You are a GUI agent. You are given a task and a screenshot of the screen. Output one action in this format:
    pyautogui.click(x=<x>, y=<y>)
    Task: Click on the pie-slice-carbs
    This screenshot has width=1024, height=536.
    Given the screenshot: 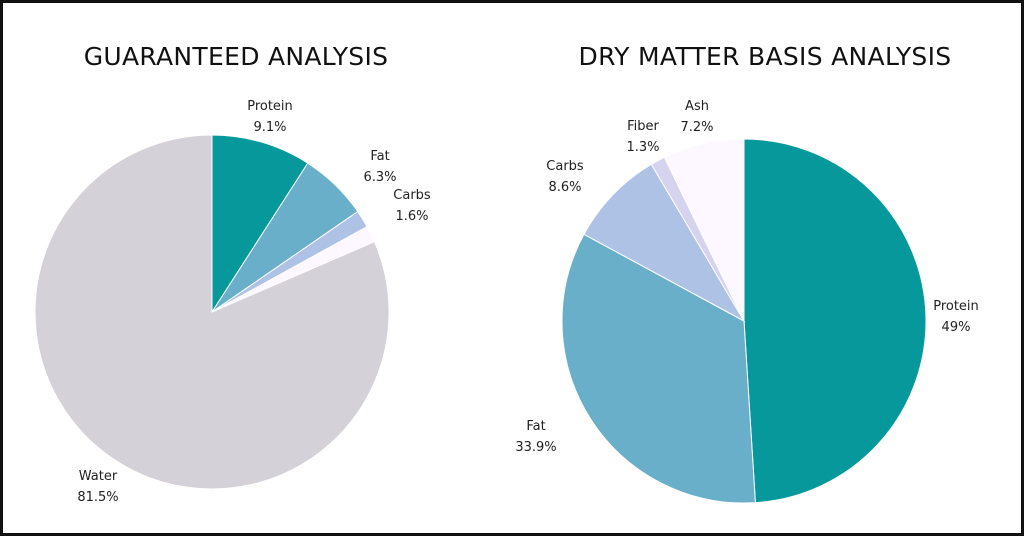 What is the action you would take?
    pyautogui.click(x=664, y=243)
    